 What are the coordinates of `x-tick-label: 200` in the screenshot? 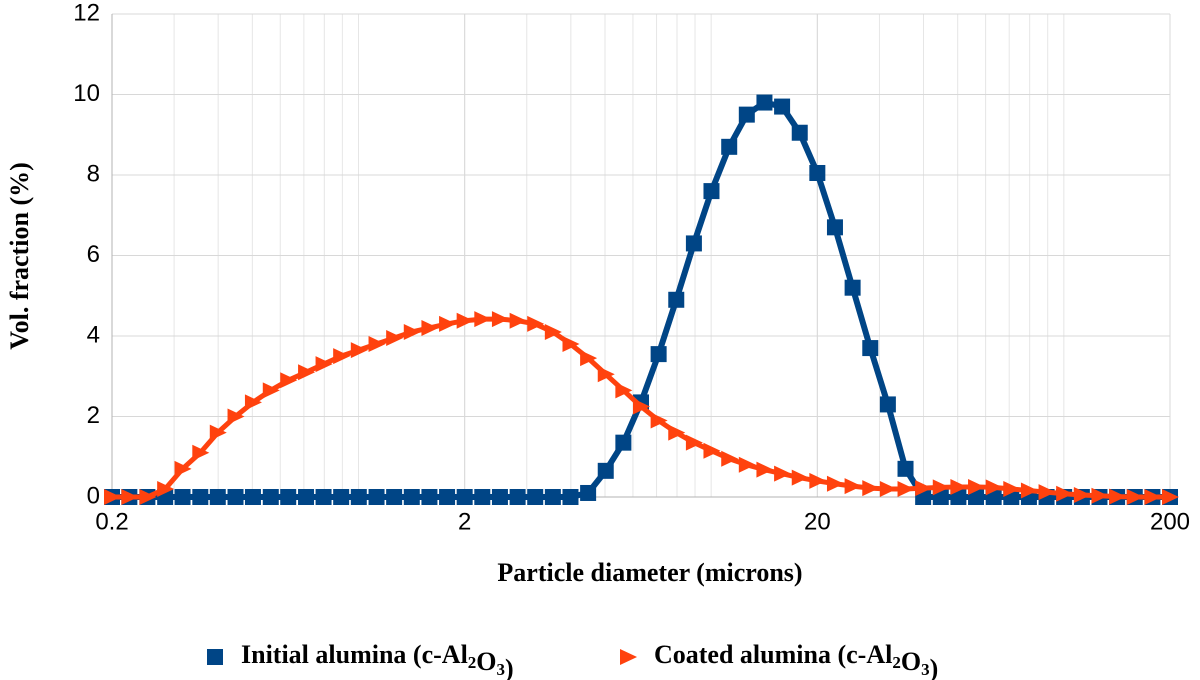 It's located at (1170, 521).